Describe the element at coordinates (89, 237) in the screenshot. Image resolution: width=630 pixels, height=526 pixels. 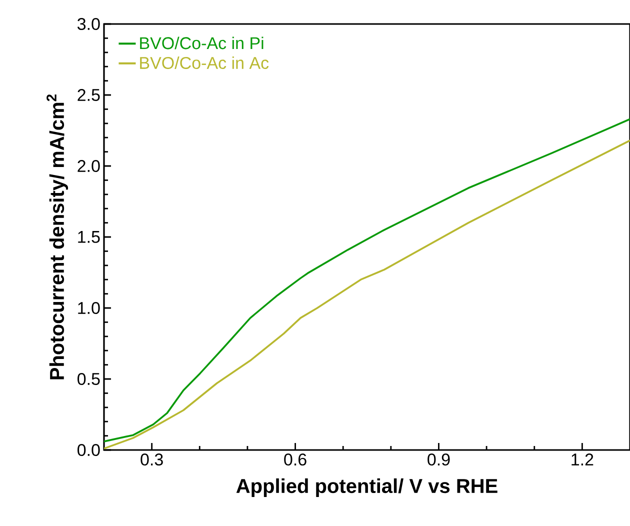
I see `y-tick-label: 1.5` at that location.